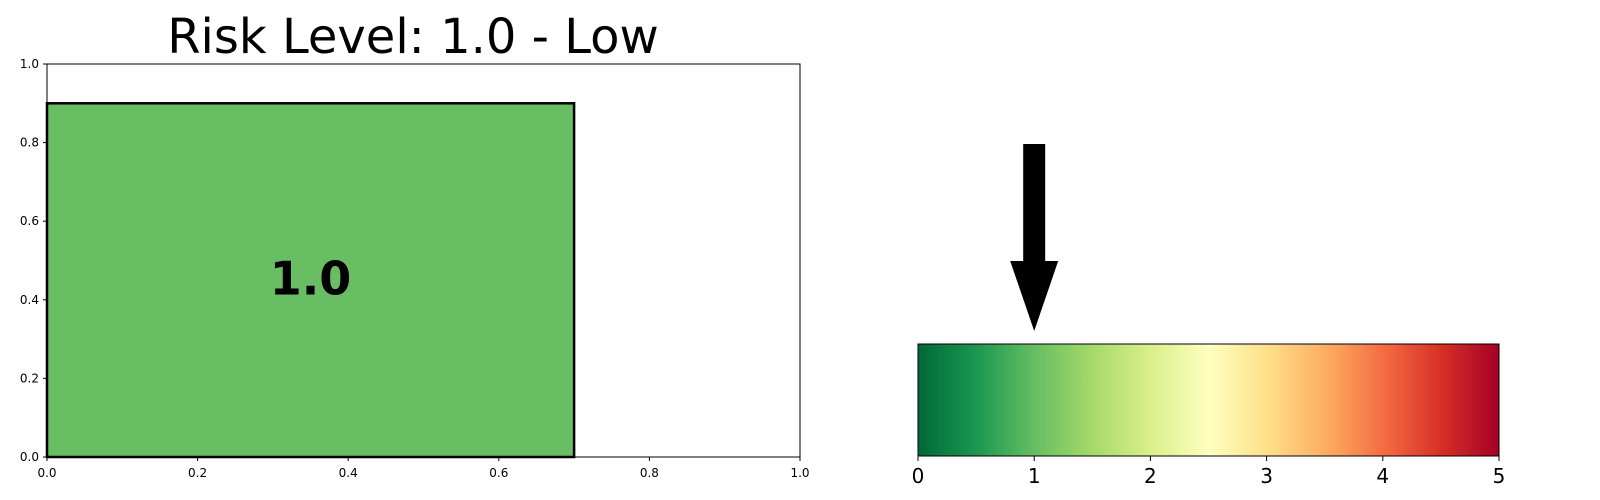 The image size is (1600, 500). Describe the element at coordinates (29, 221) in the screenshot. I see `y-tick-label: 0.6` at that location.